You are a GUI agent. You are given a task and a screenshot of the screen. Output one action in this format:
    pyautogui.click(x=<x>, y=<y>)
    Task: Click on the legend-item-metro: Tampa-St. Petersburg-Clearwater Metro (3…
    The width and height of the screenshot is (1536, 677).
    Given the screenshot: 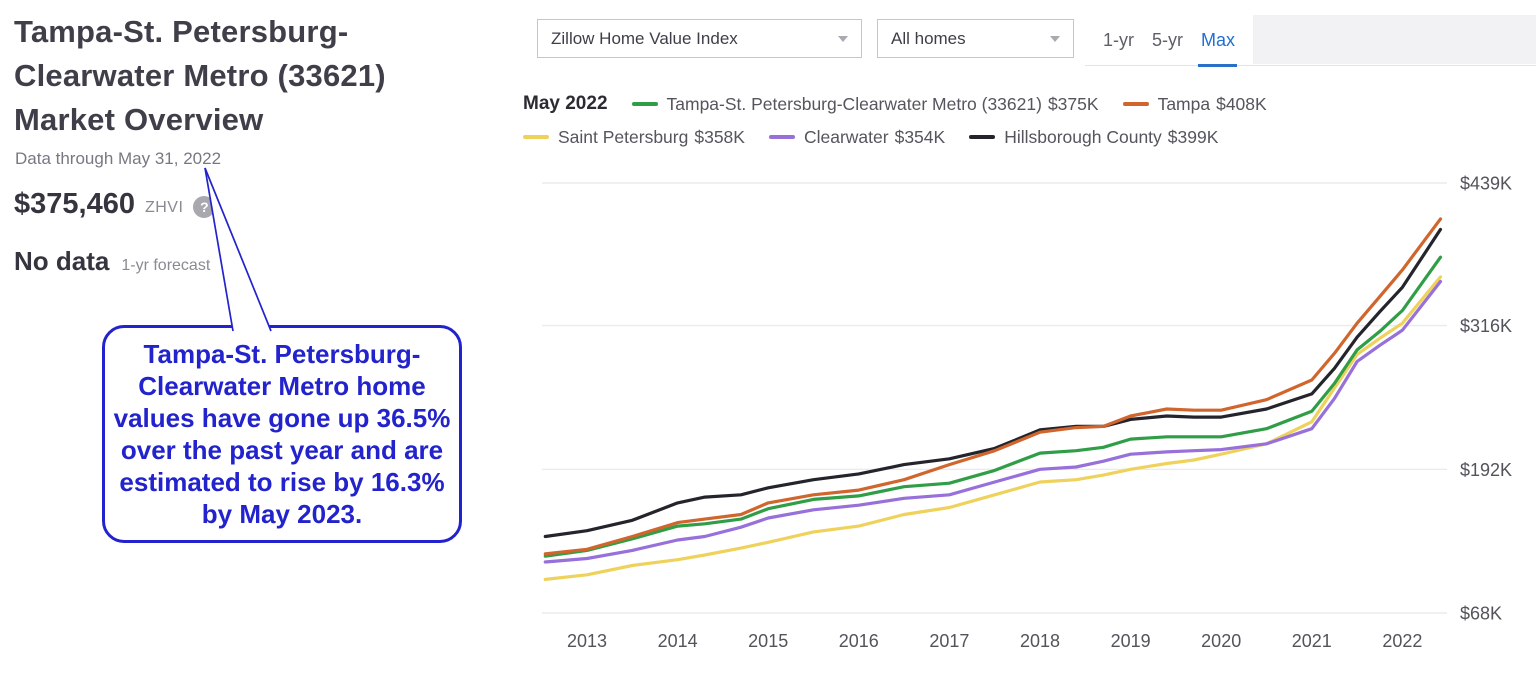 What is the action you would take?
    pyautogui.click(x=865, y=104)
    